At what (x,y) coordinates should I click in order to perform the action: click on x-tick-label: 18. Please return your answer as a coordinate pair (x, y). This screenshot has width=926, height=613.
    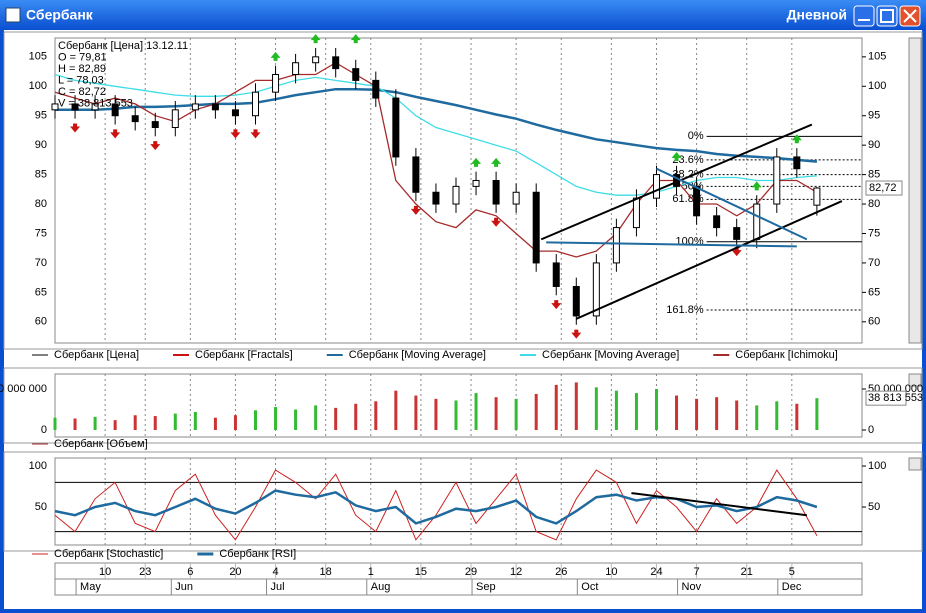
    Looking at the image, I should click on (326, 572).